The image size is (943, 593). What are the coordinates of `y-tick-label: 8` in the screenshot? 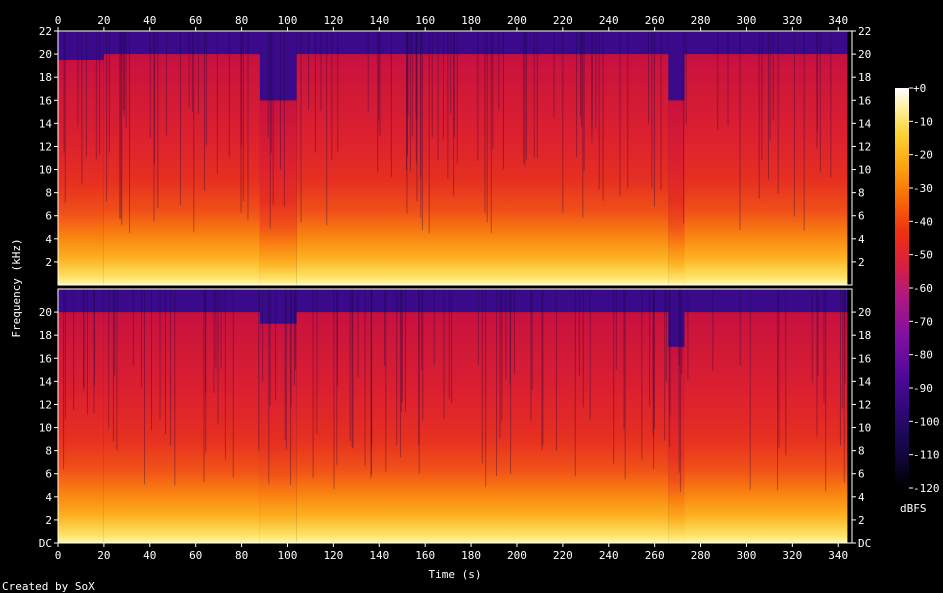 It's located at (48, 193).